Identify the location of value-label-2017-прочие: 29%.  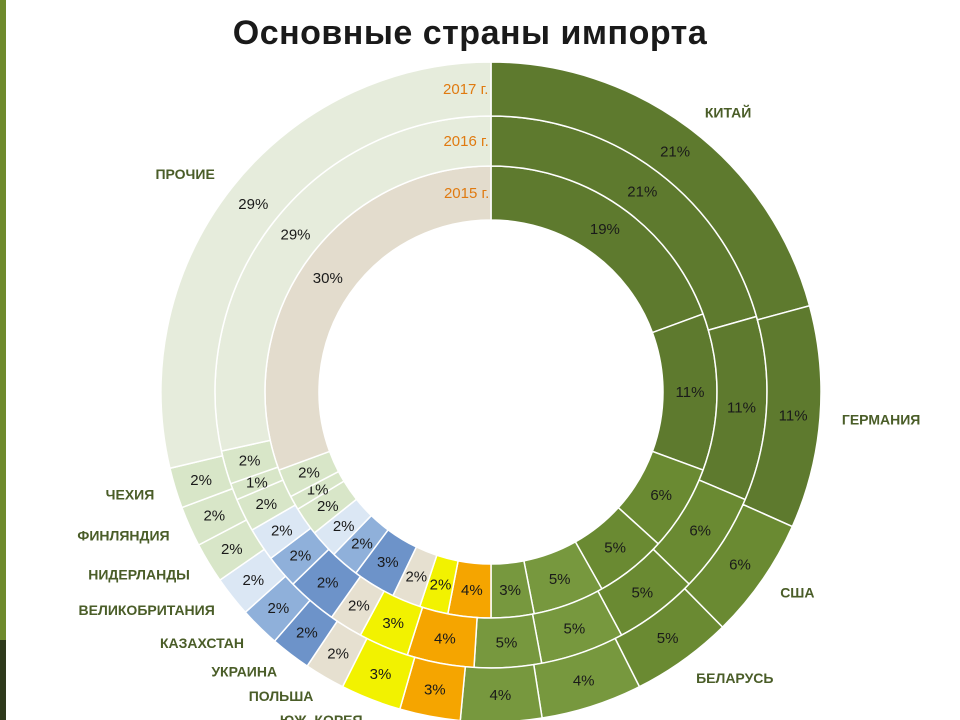
(253, 204).